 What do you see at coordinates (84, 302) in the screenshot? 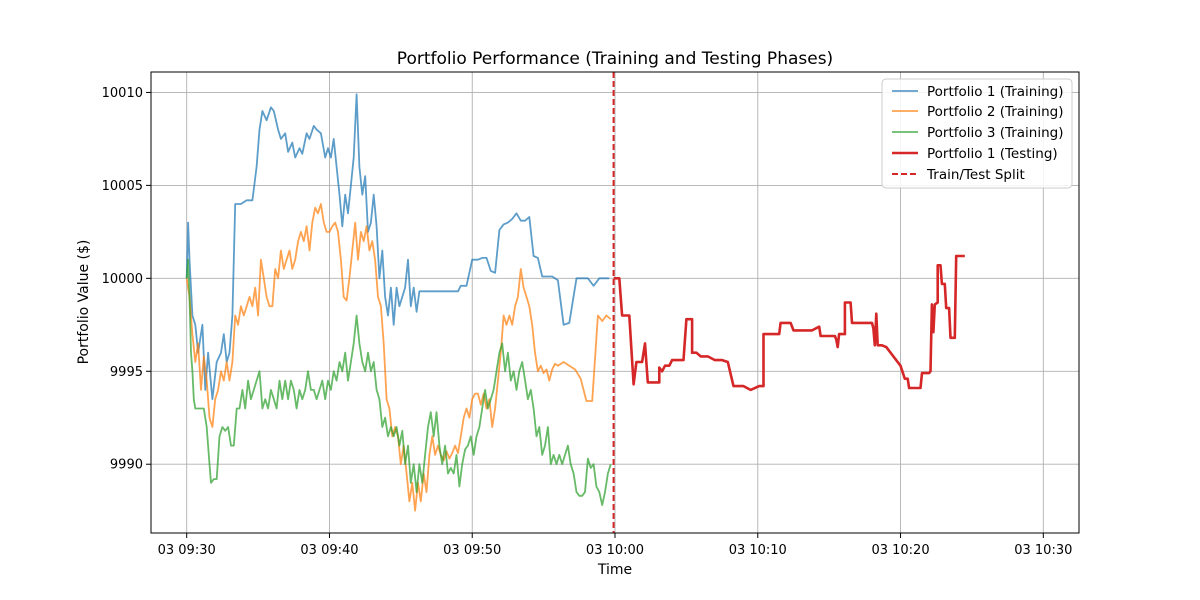
I see `y-axis-label: Portfolio Value ($)` at bounding box center [84, 302].